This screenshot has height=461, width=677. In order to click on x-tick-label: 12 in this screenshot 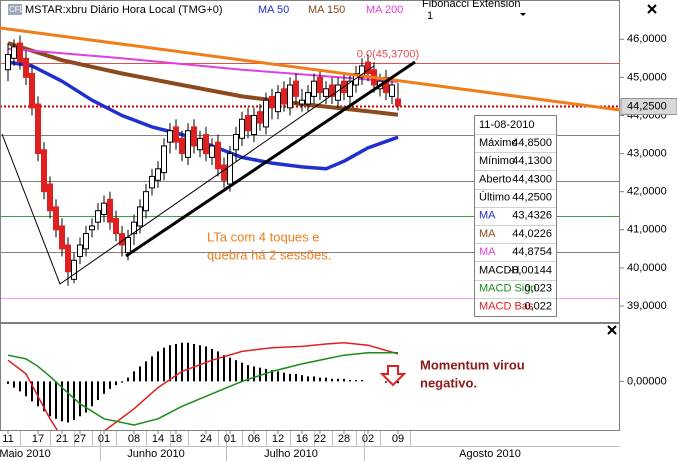, I will do `click(278, 439)`.